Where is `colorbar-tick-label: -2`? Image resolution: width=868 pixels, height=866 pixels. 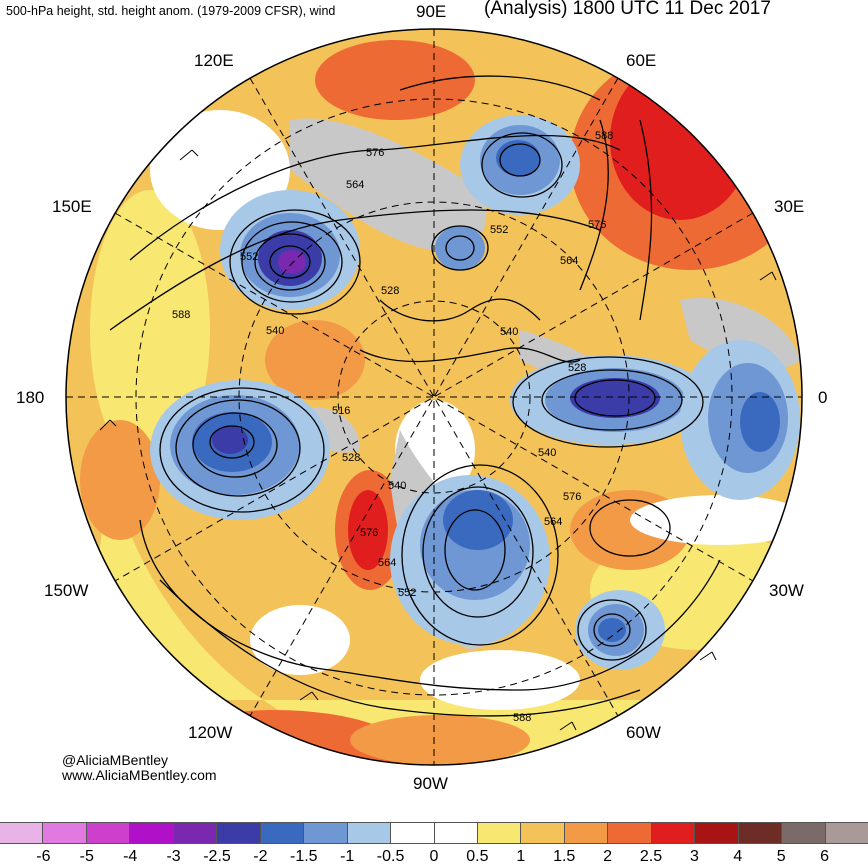 colorbar-tick-label: -2 is located at coordinates (260, 856).